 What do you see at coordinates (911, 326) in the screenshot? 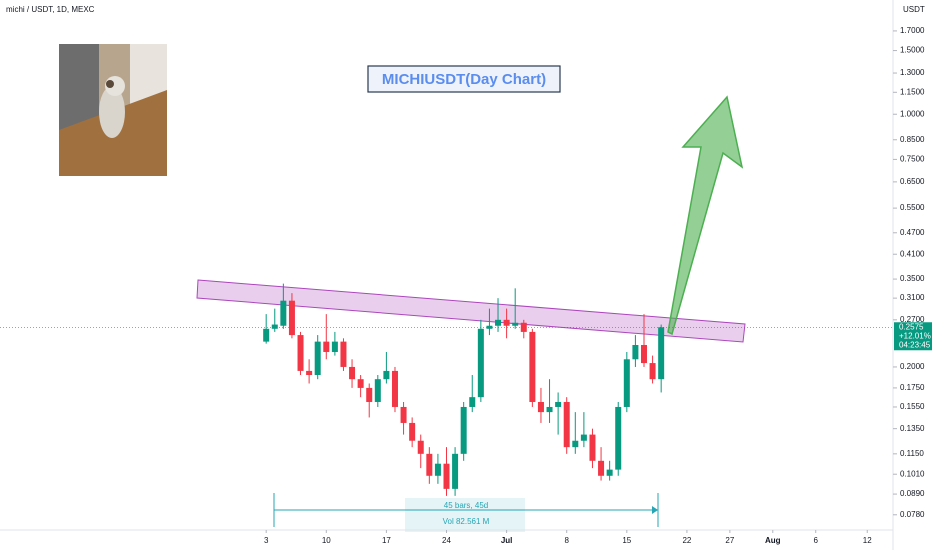
I see `last-price-label: 0.2575` at bounding box center [911, 326].